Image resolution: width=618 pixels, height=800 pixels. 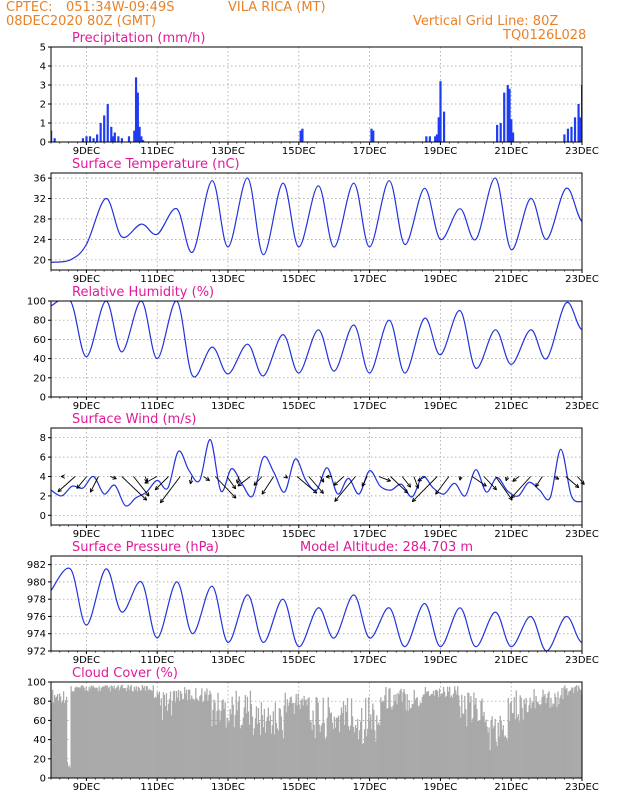 What do you see at coordinates (43, 105) in the screenshot?
I see `precip-ytick-label: 2` at bounding box center [43, 105].